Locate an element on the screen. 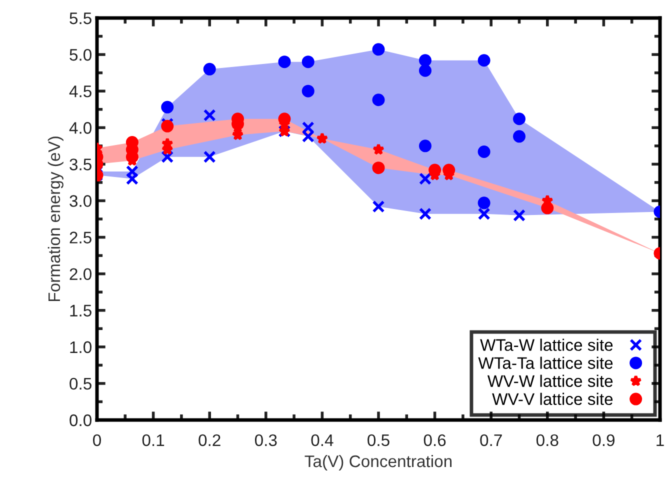 This screenshot has width=665, height=482. x-tick-label: 0 is located at coordinates (97, 440).